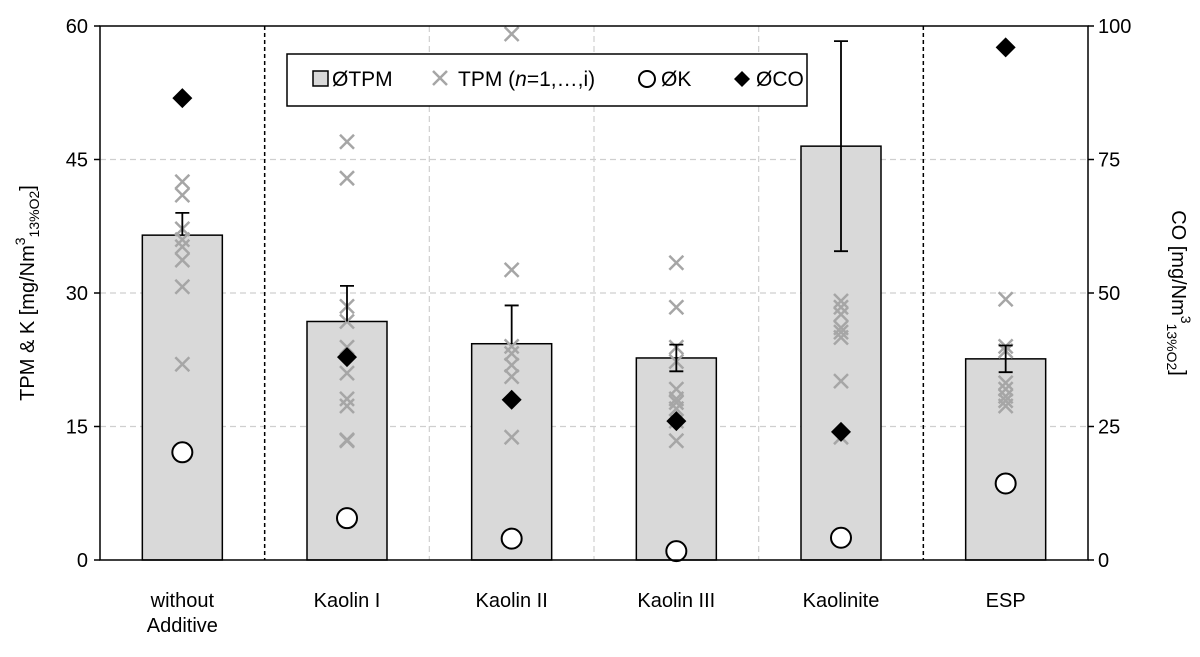 The width and height of the screenshot is (1200, 657). Describe the element at coordinates (77, 161) in the screenshot. I see `y-left-tick-label: 45` at that location.